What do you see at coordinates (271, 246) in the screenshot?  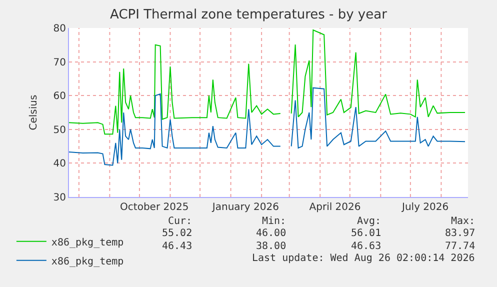 I see `text: 38.00` at bounding box center [271, 246].